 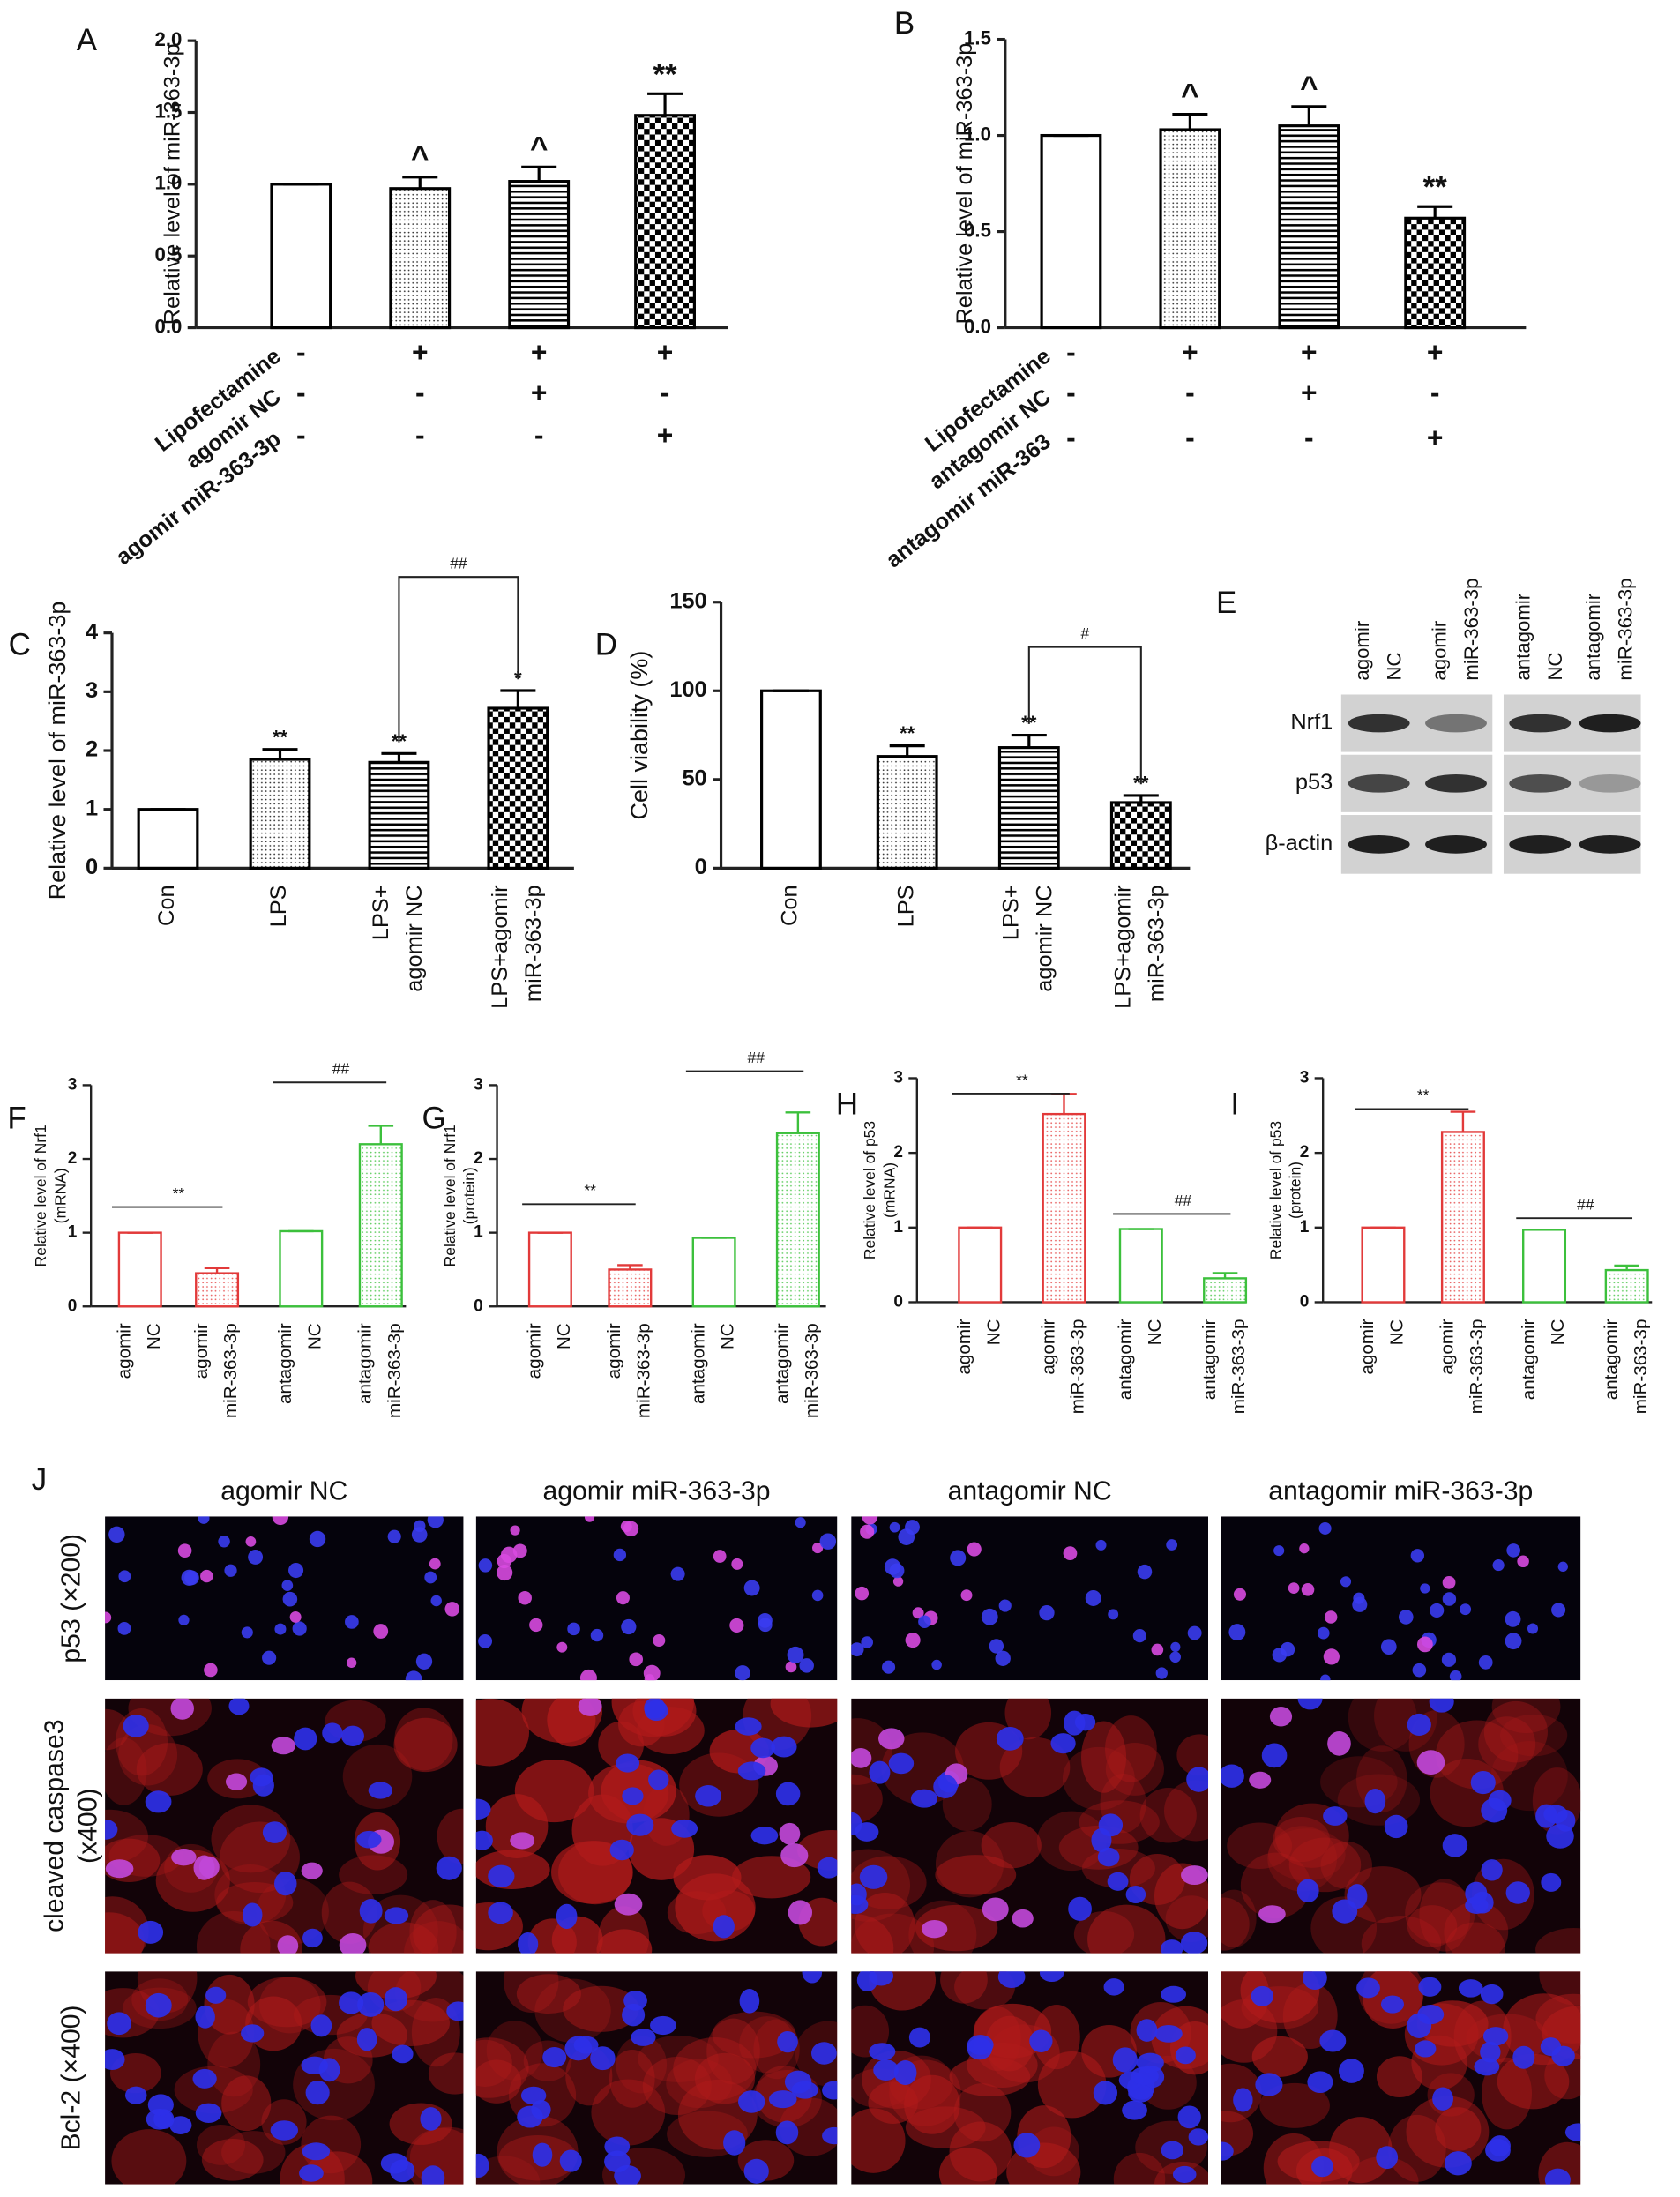 What do you see at coordinates (847, 1104) in the screenshot?
I see `panel-label: H` at bounding box center [847, 1104].